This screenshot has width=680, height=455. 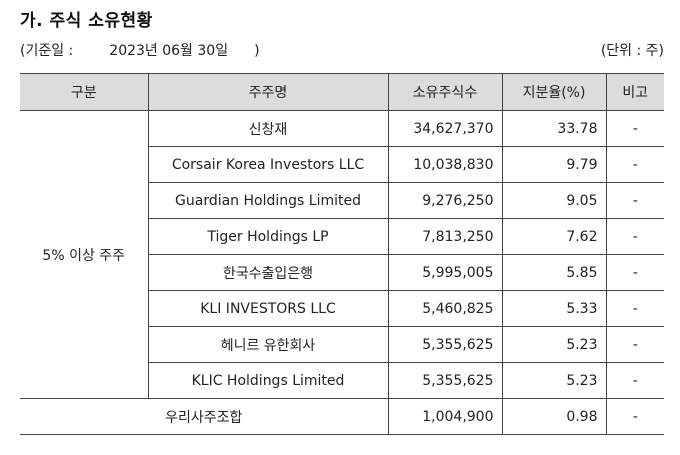 I want to click on shares-owned: 5,460,825, so click(x=445, y=308).